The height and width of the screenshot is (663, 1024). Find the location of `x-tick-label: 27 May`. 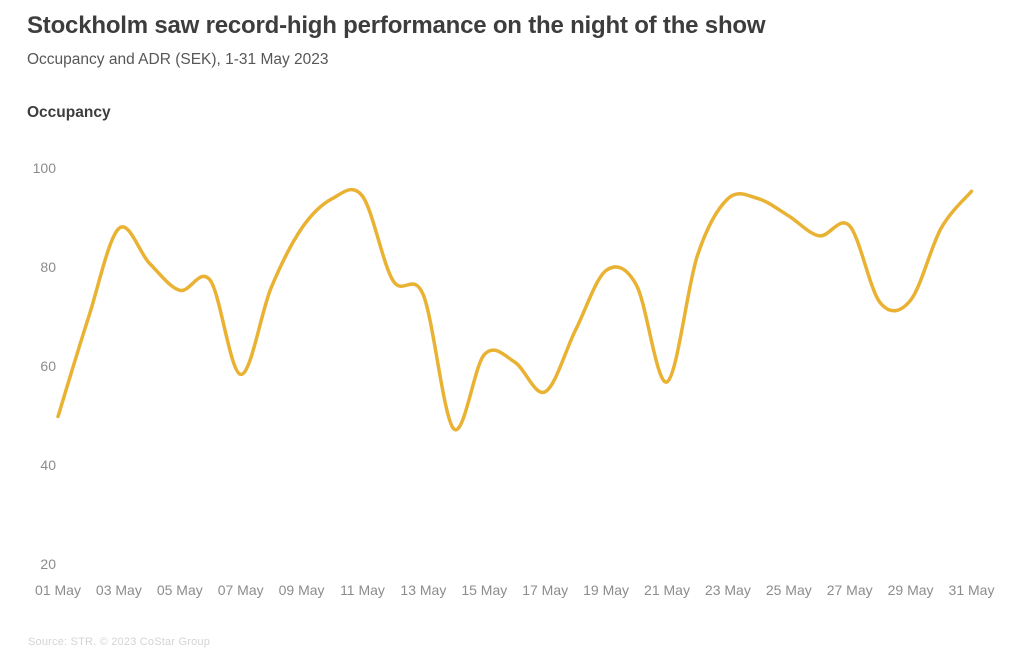

x-tick-label: 27 May is located at coordinates (849, 590).